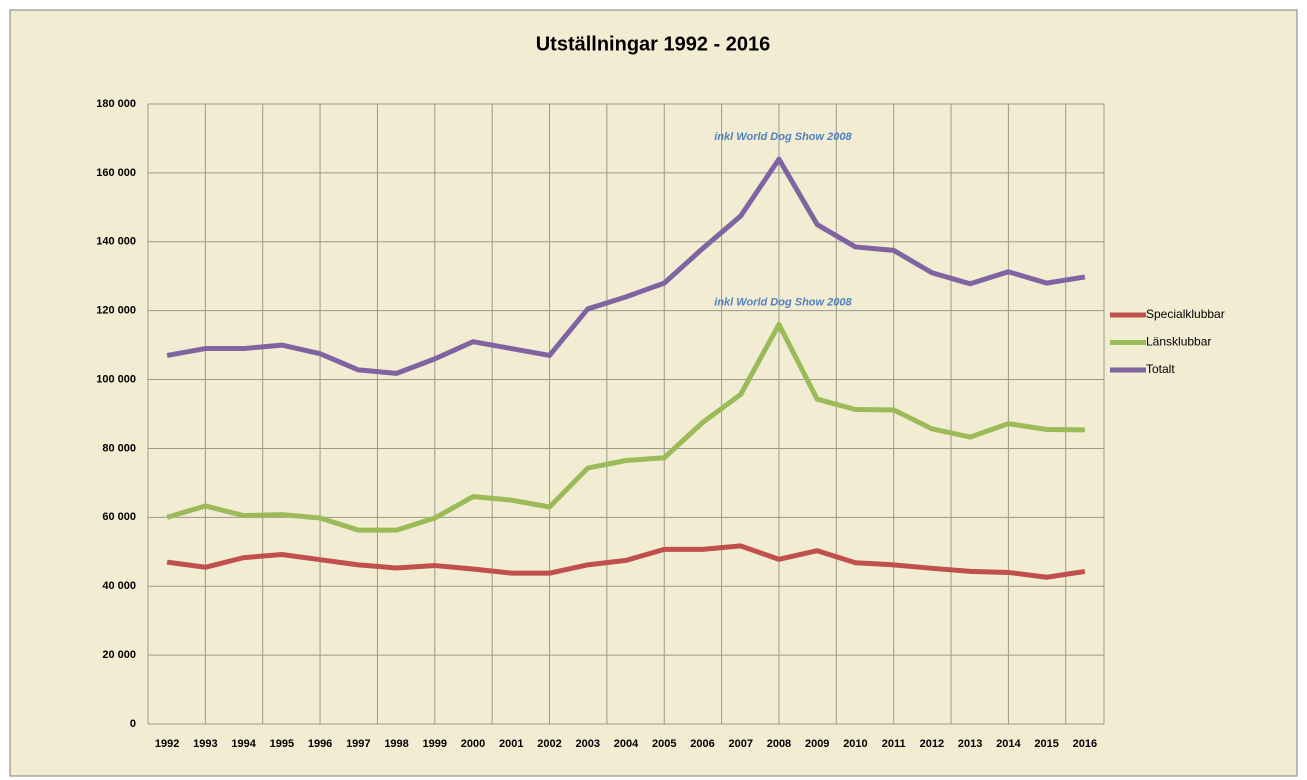  I want to click on x-tick-label: 1996, so click(320, 744).